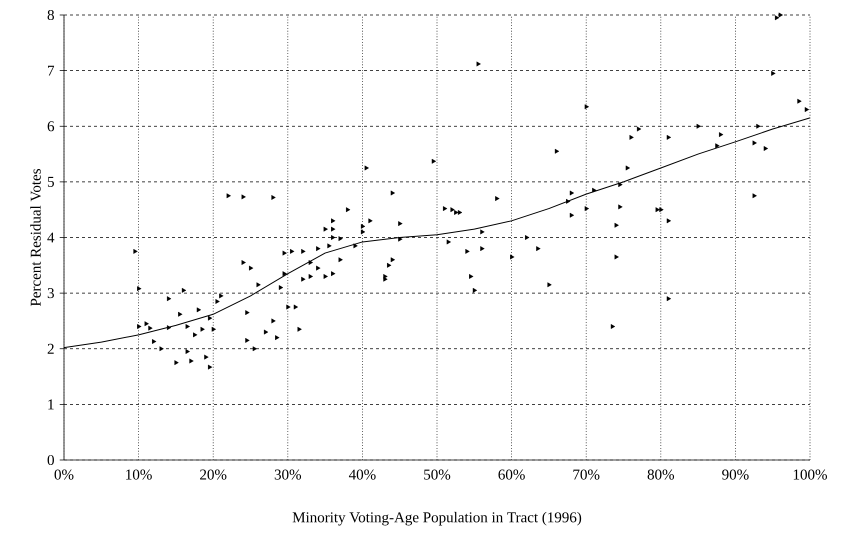 The width and height of the screenshot is (848, 557). Describe the element at coordinates (362, 474) in the screenshot. I see `x-tick-label: 40%` at that location.